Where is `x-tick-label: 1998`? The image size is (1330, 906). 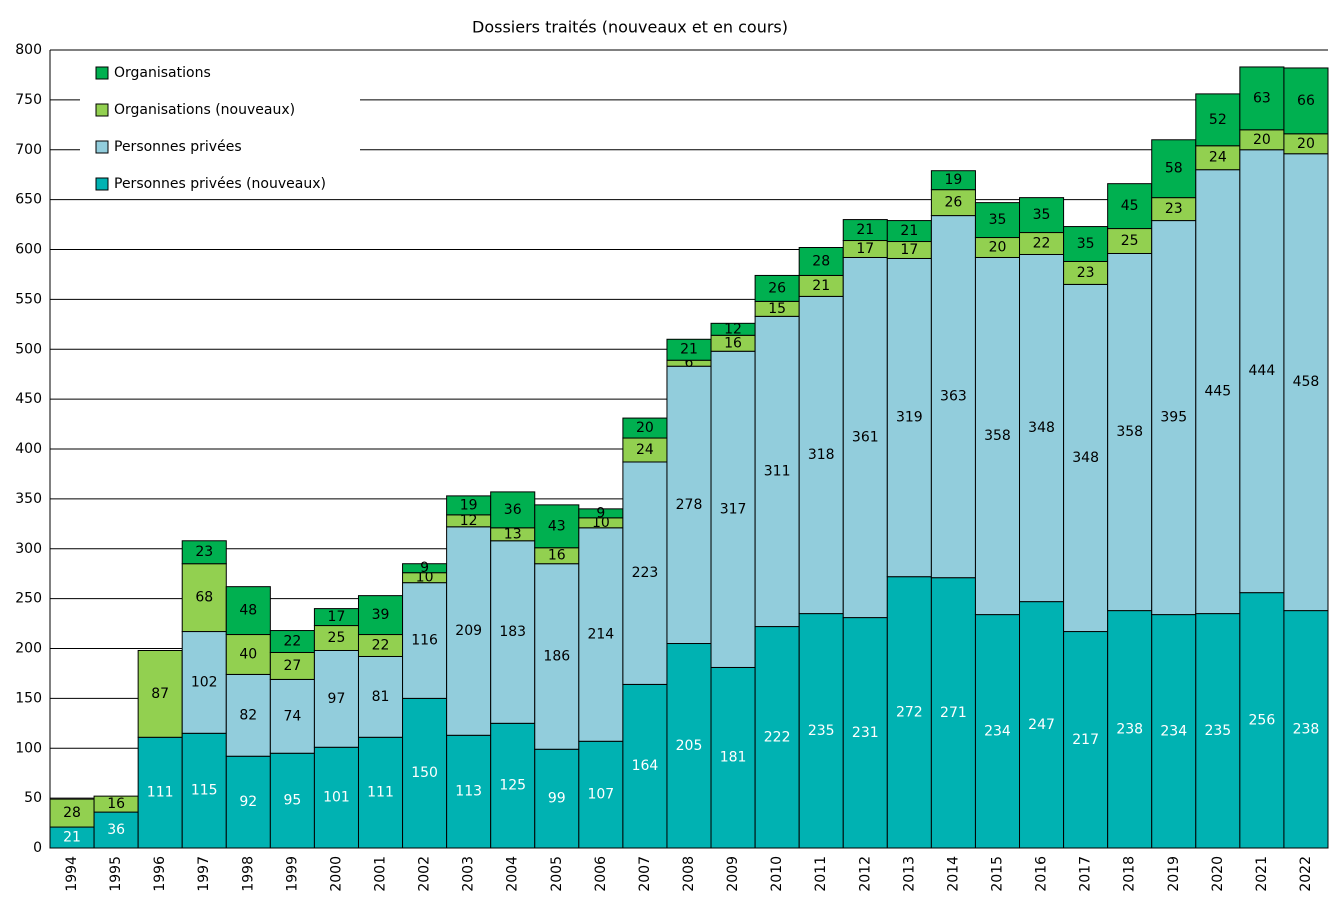 x-tick-label: 1998 is located at coordinates (248, 874).